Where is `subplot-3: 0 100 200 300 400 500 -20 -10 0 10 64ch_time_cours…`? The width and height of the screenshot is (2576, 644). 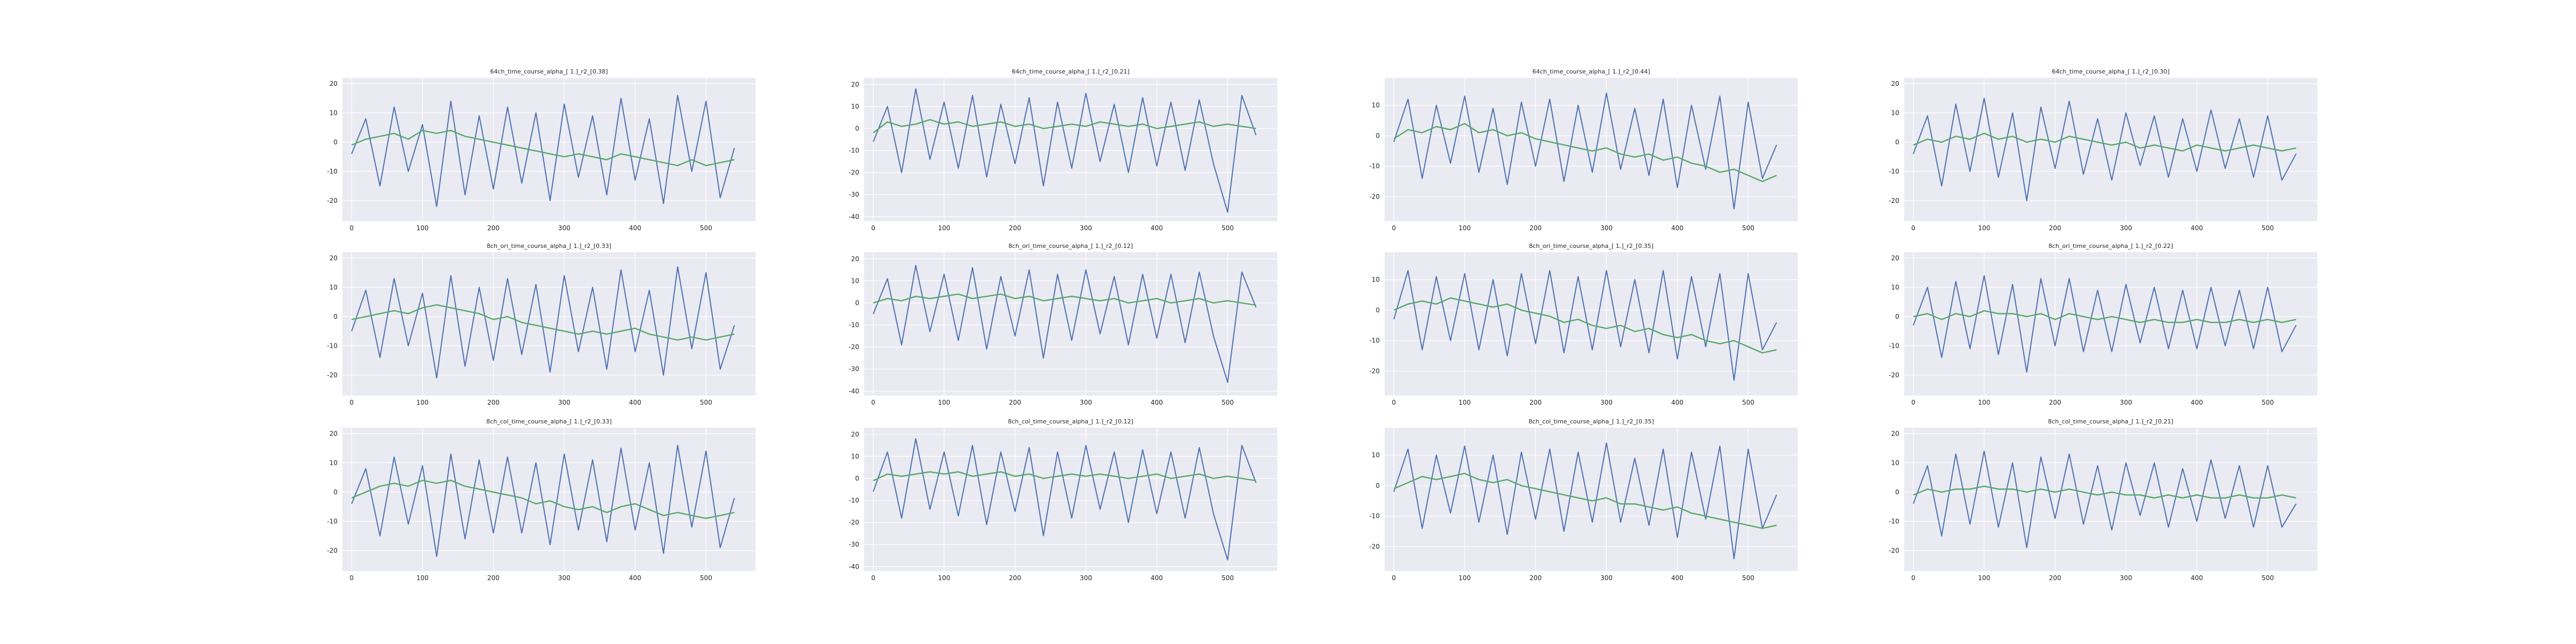
subplot-3: 0 100 200 300 400 500 -20 -10 0 10 64ch_time_cours… is located at coordinates (1577, 151).